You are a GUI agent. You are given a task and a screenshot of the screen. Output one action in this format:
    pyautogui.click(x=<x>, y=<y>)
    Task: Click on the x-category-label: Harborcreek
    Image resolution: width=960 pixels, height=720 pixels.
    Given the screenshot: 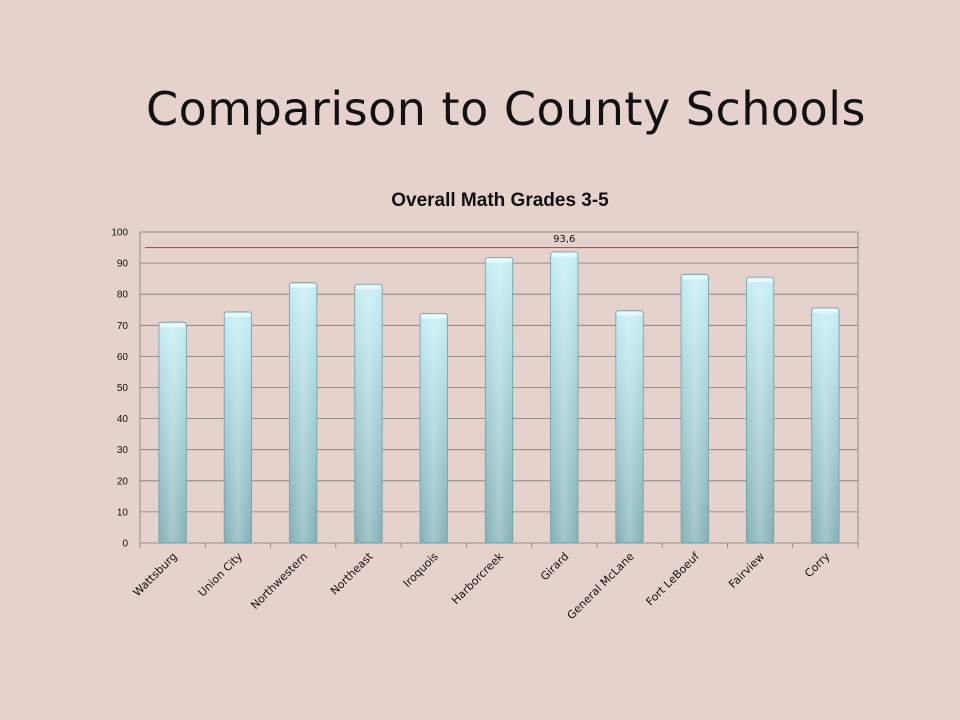 What is the action you would take?
    pyautogui.click(x=478, y=578)
    